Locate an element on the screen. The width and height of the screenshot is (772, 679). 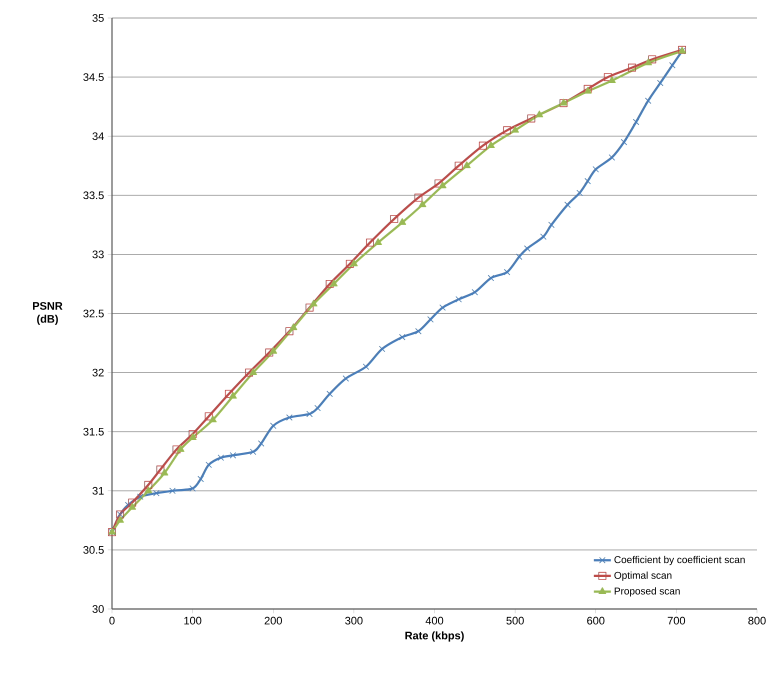
x-tick-label: 700 is located at coordinates (677, 620).